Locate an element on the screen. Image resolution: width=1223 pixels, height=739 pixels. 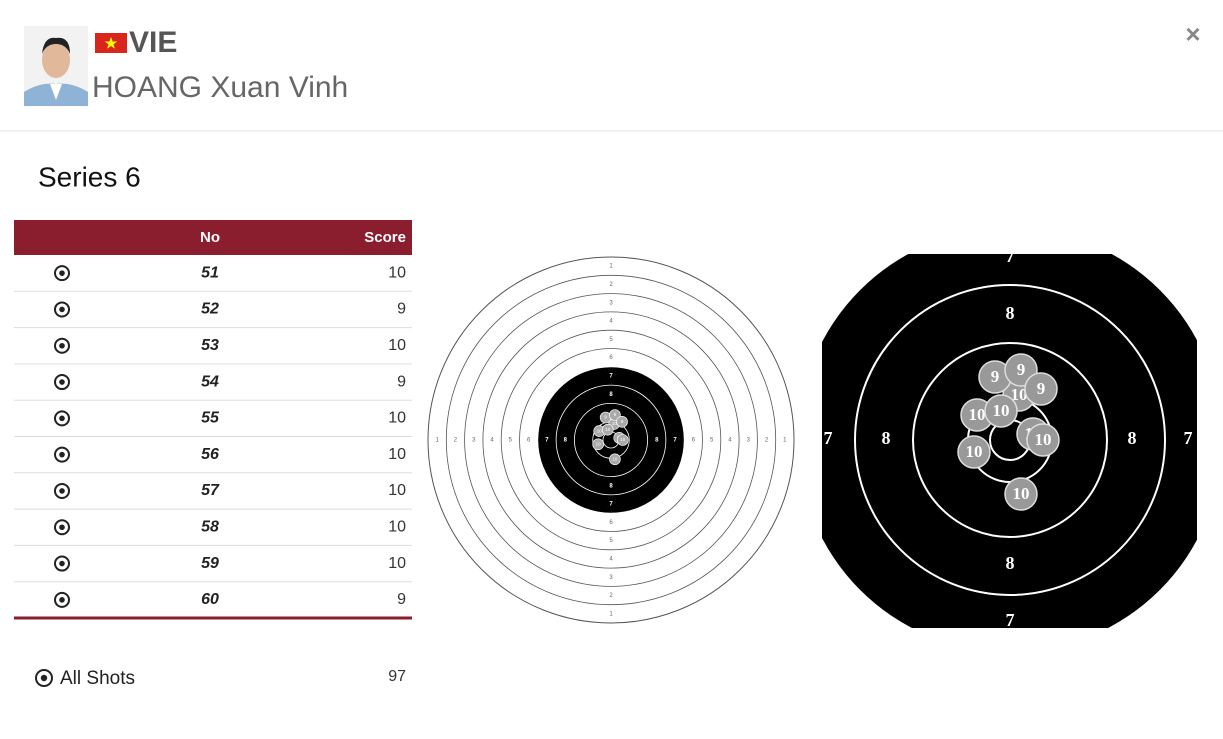
shot-number: 59 is located at coordinates (210, 563).